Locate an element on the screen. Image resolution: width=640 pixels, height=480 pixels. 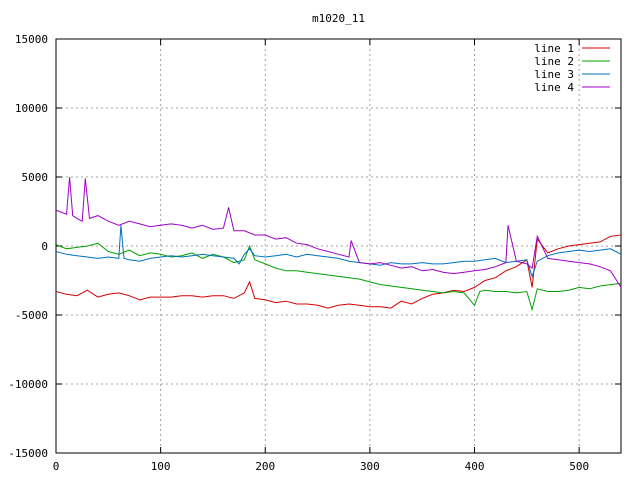
y-tick-label: -5000 is located at coordinates (31, 315).